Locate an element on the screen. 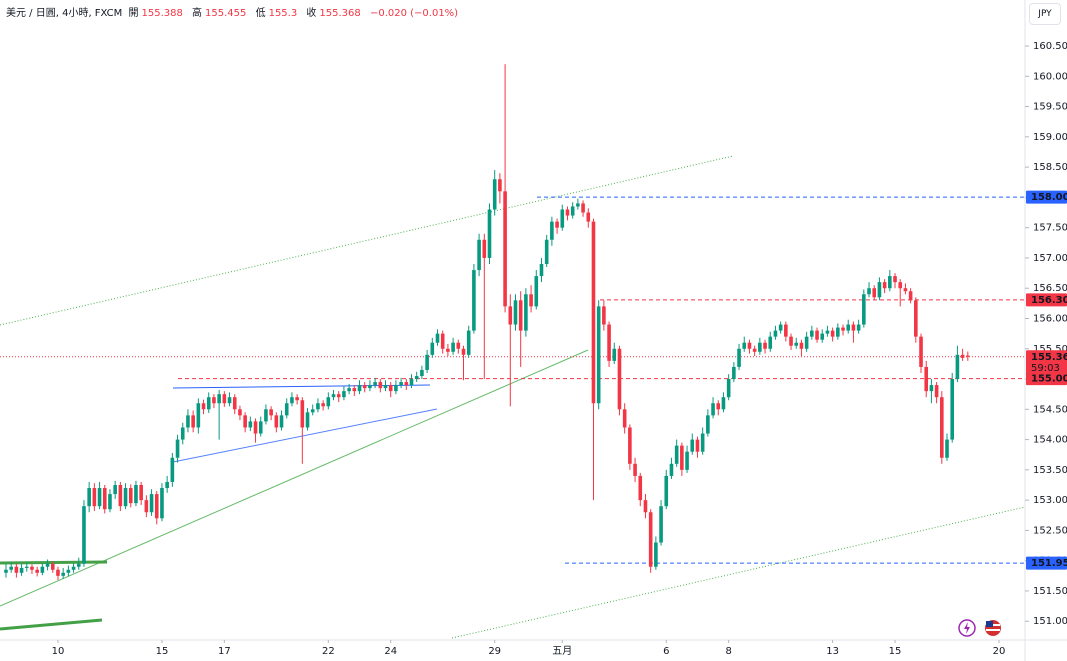  y-tick-label: 156.000 is located at coordinates (1050, 318).